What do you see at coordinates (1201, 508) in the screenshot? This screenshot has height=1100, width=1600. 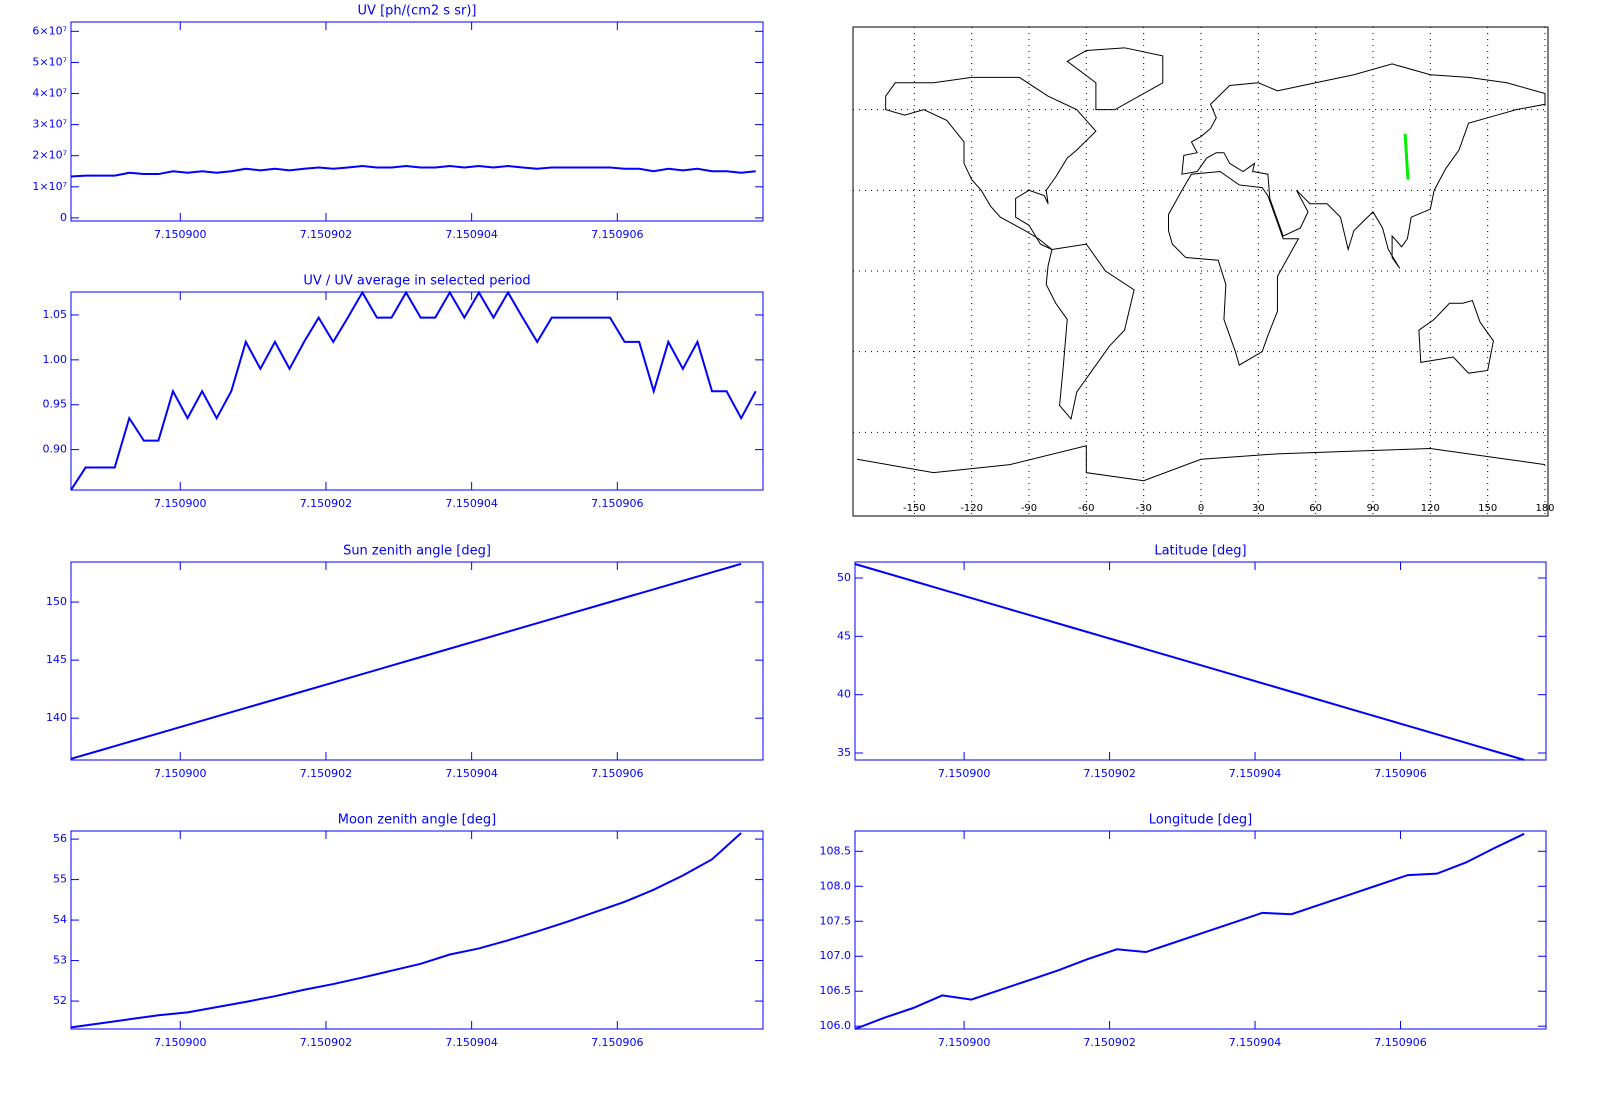 I see `x-tick-label: 0` at bounding box center [1201, 508].